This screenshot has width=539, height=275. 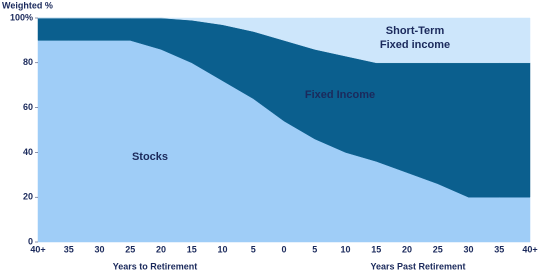 I want to click on x-tick-label: 0, so click(x=283, y=249).